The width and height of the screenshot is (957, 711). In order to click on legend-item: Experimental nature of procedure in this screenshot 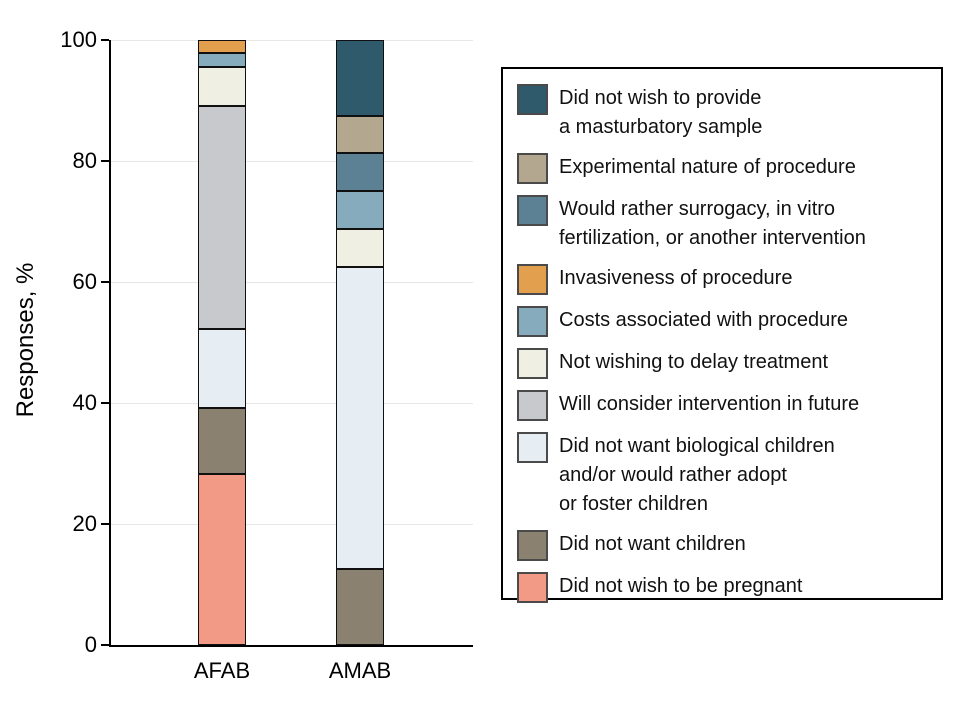, I will do `click(722, 168)`.